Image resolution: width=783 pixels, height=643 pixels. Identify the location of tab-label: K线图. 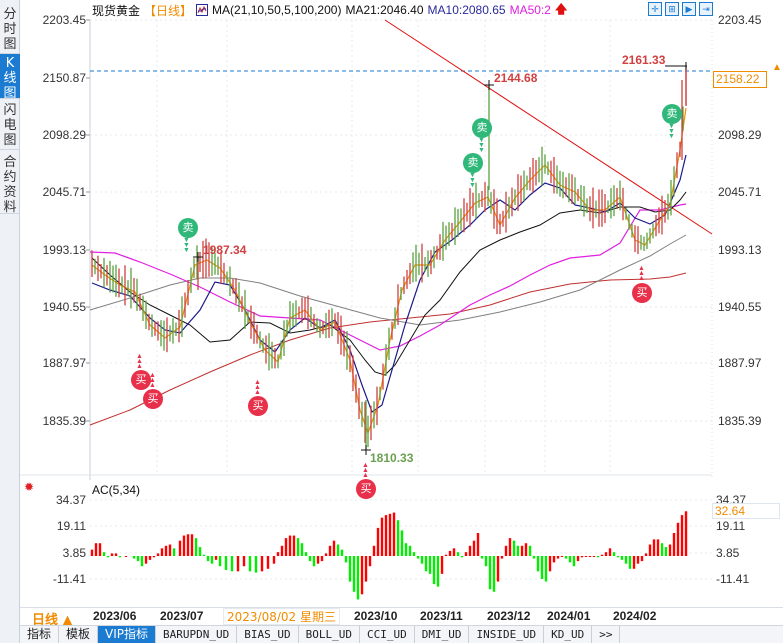
(10, 78).